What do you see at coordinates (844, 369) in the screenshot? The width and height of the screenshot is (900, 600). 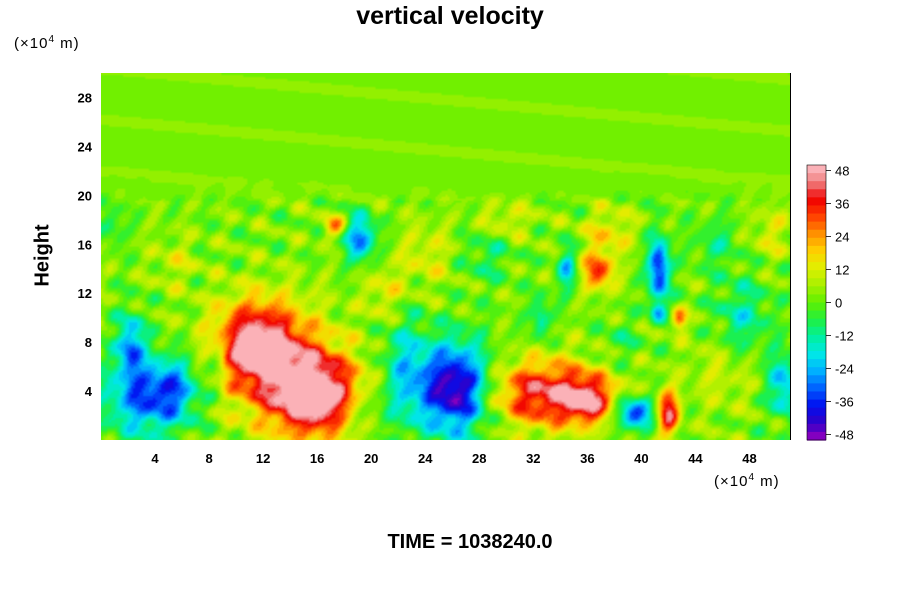 I see `colorbar-tick-label: -24` at bounding box center [844, 369].